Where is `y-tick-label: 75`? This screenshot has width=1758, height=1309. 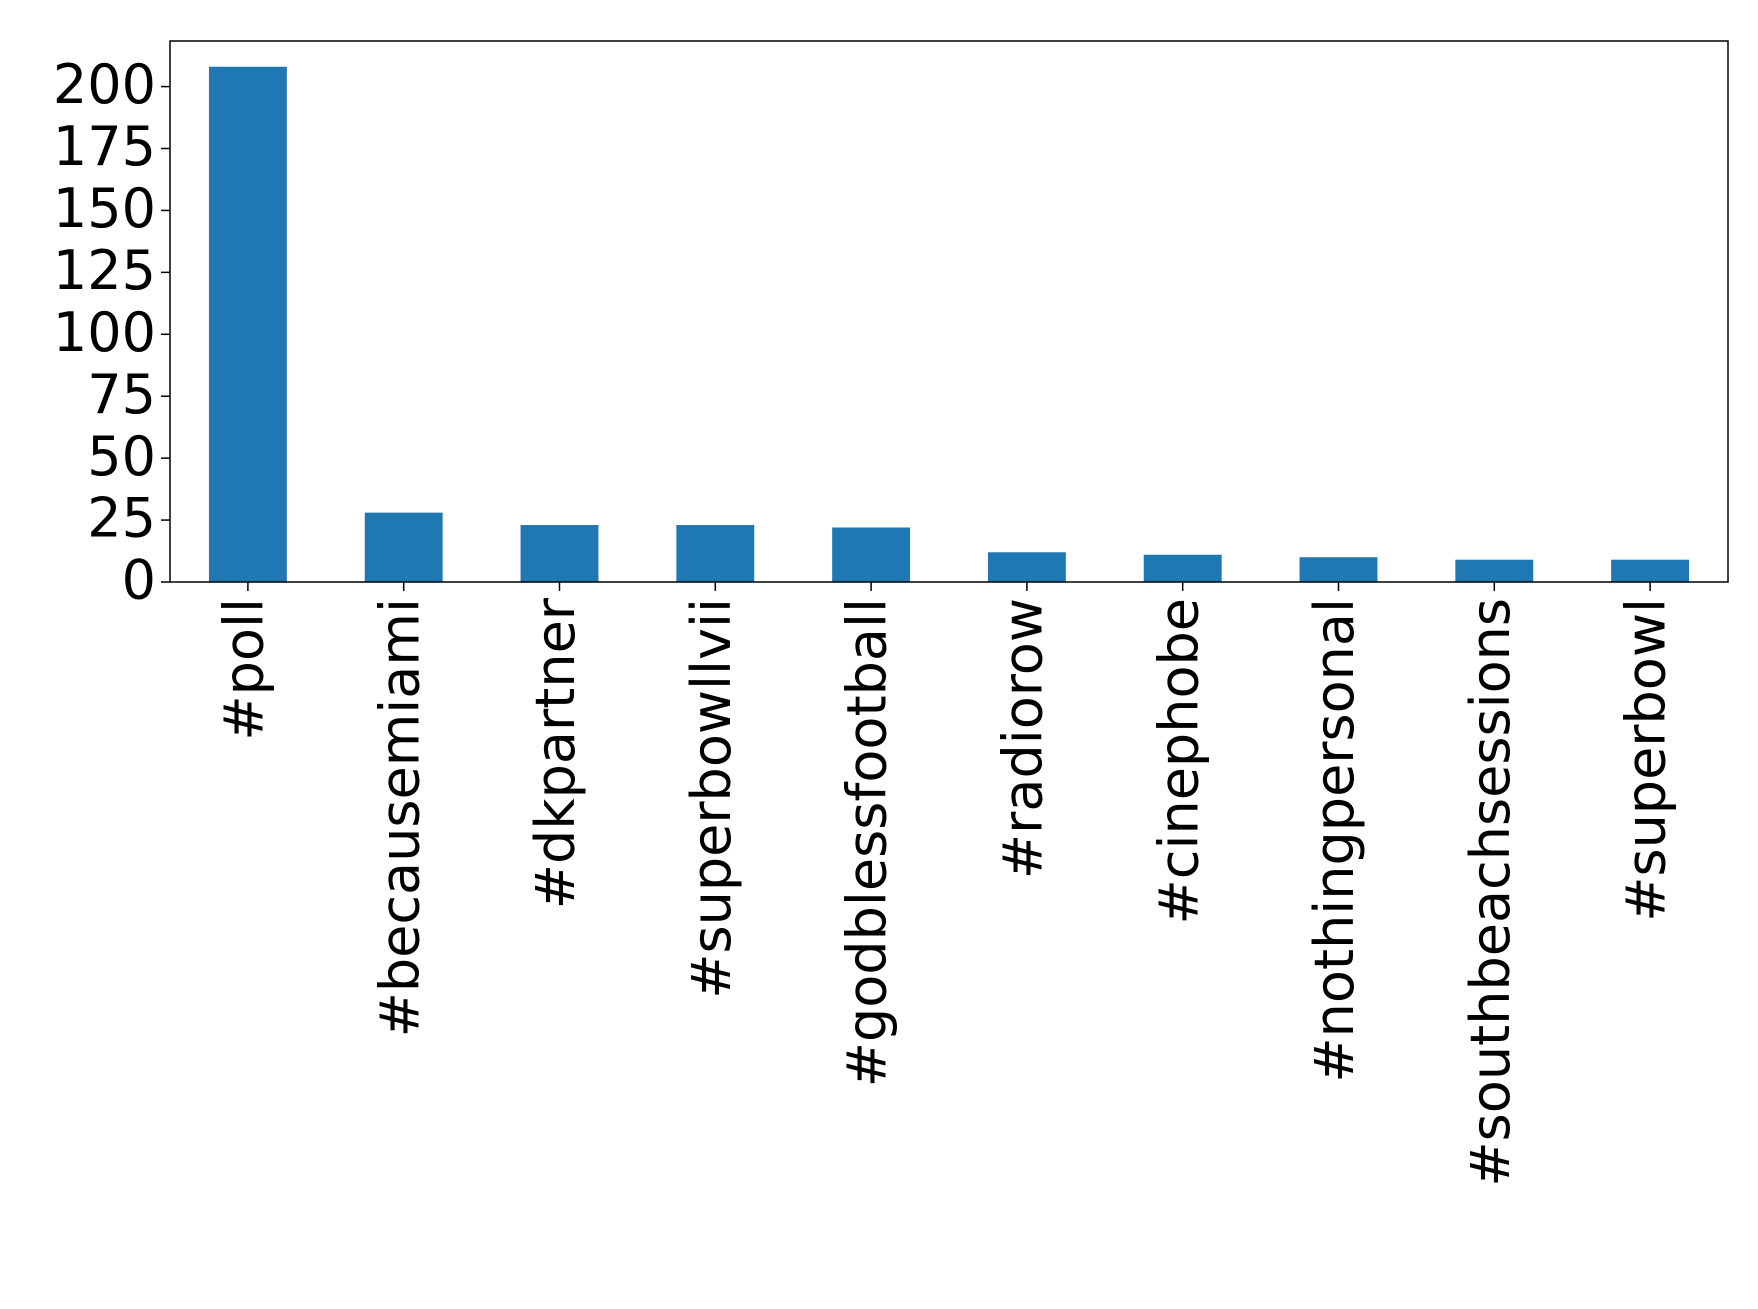
y-tick-label: 75 is located at coordinates (121, 394).